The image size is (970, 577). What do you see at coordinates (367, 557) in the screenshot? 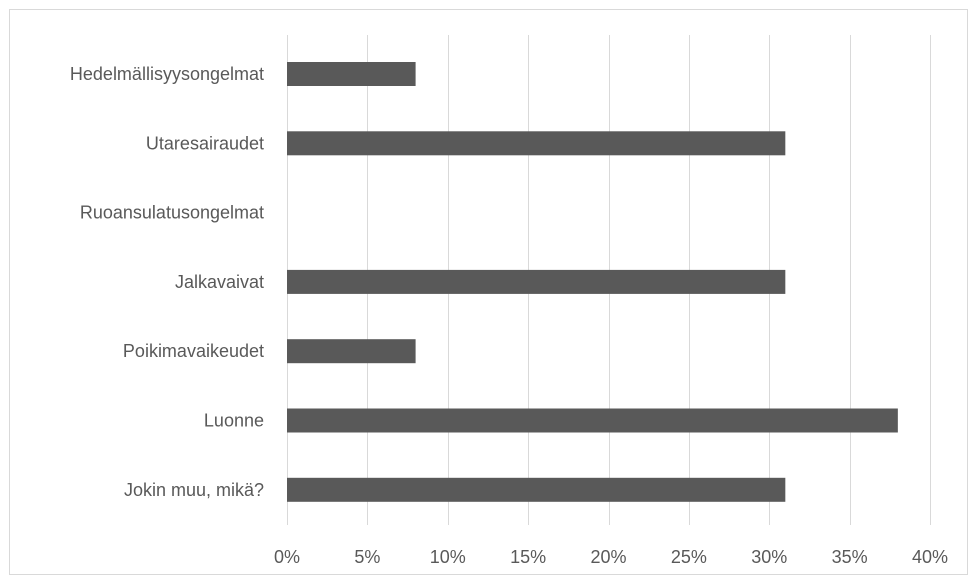
I see `x-tick-label: 5%` at bounding box center [367, 557].